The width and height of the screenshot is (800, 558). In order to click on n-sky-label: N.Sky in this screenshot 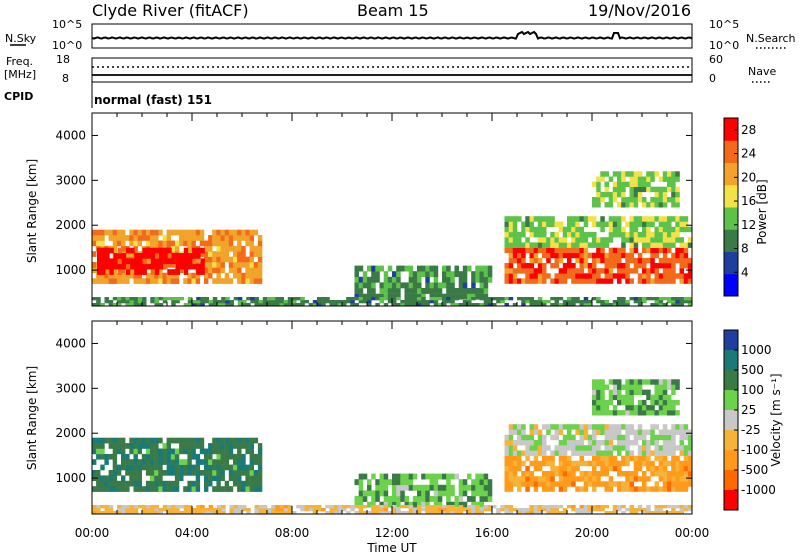, I will do `click(21, 38)`.